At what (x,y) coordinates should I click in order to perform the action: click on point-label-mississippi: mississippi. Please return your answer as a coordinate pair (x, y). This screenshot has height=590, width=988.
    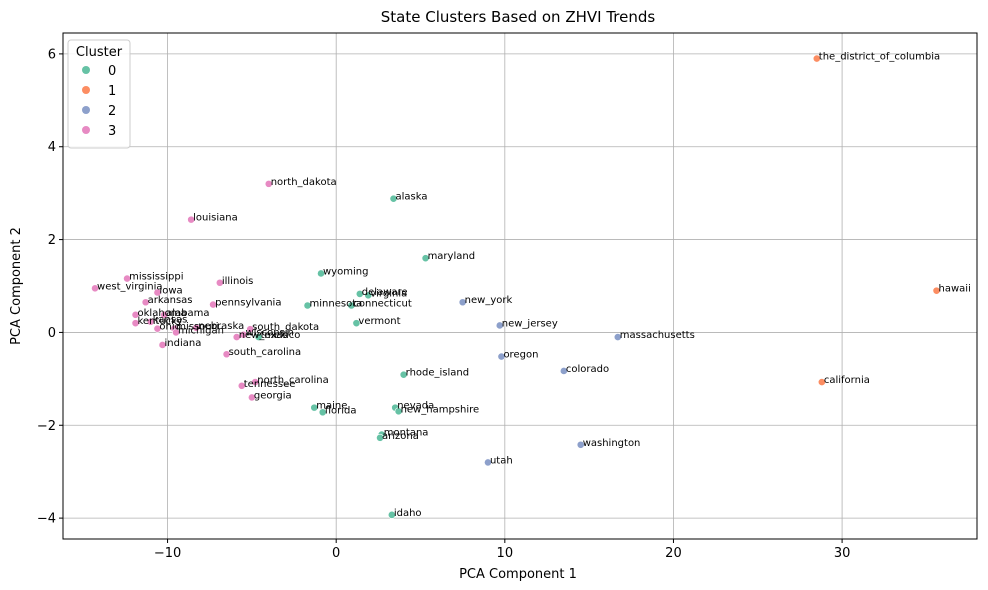
    Looking at the image, I should click on (156, 277).